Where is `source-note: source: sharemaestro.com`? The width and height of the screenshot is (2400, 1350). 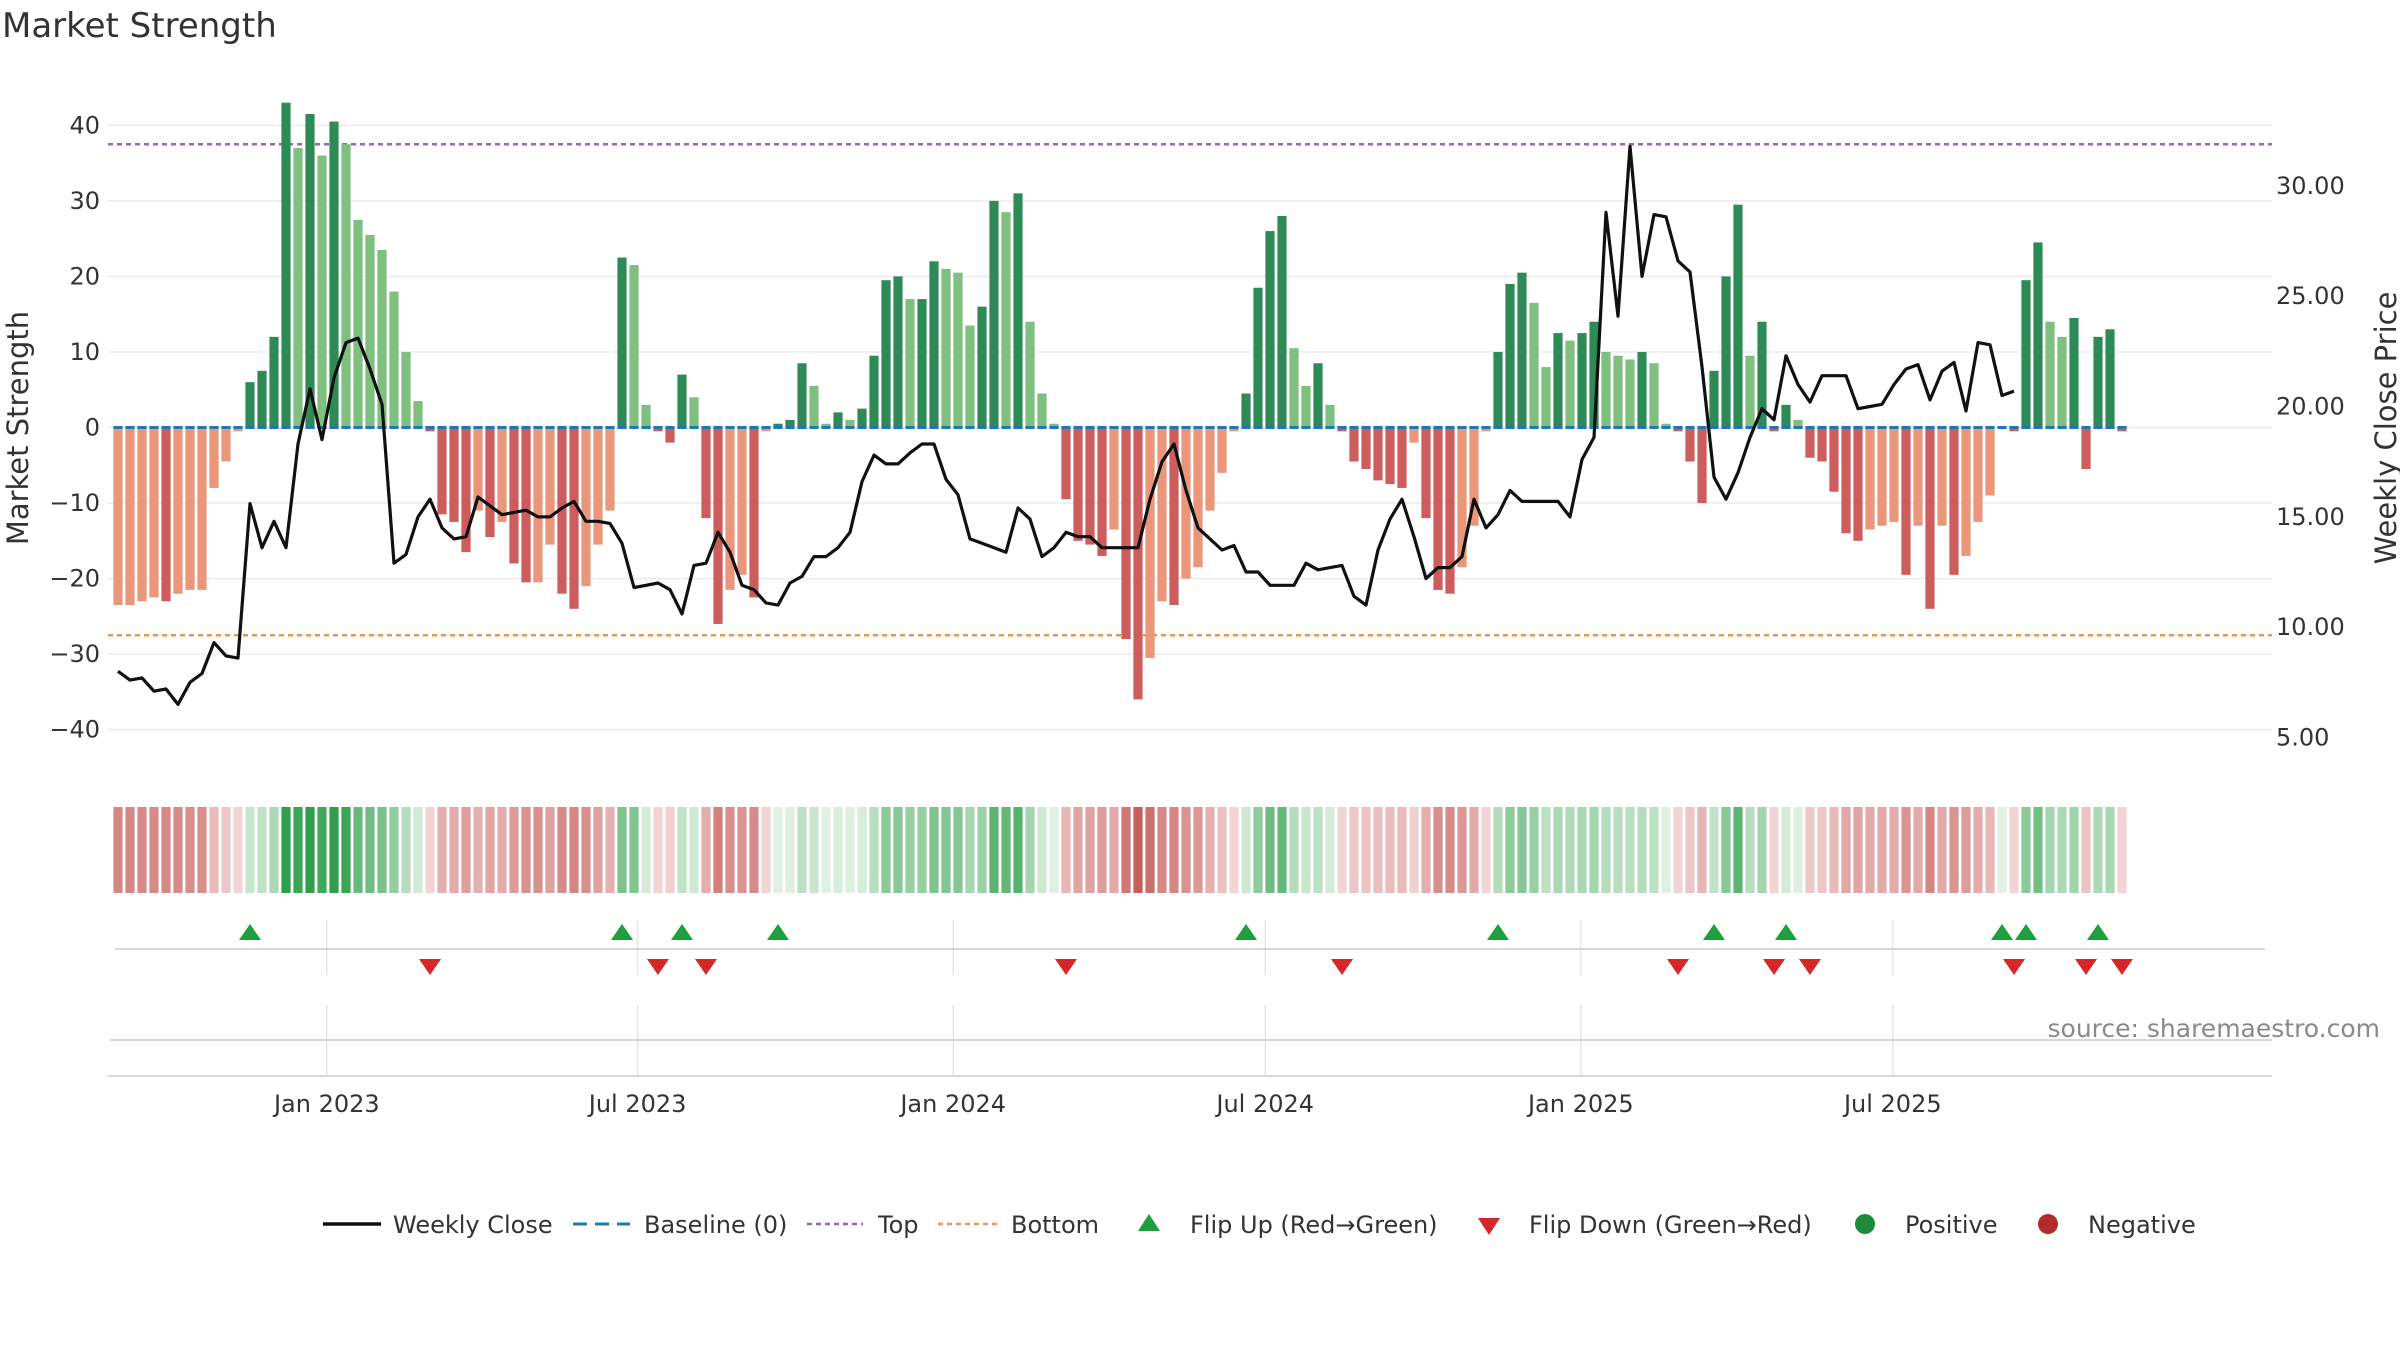 source-note: source: sharemaestro.com is located at coordinates (2214, 1028).